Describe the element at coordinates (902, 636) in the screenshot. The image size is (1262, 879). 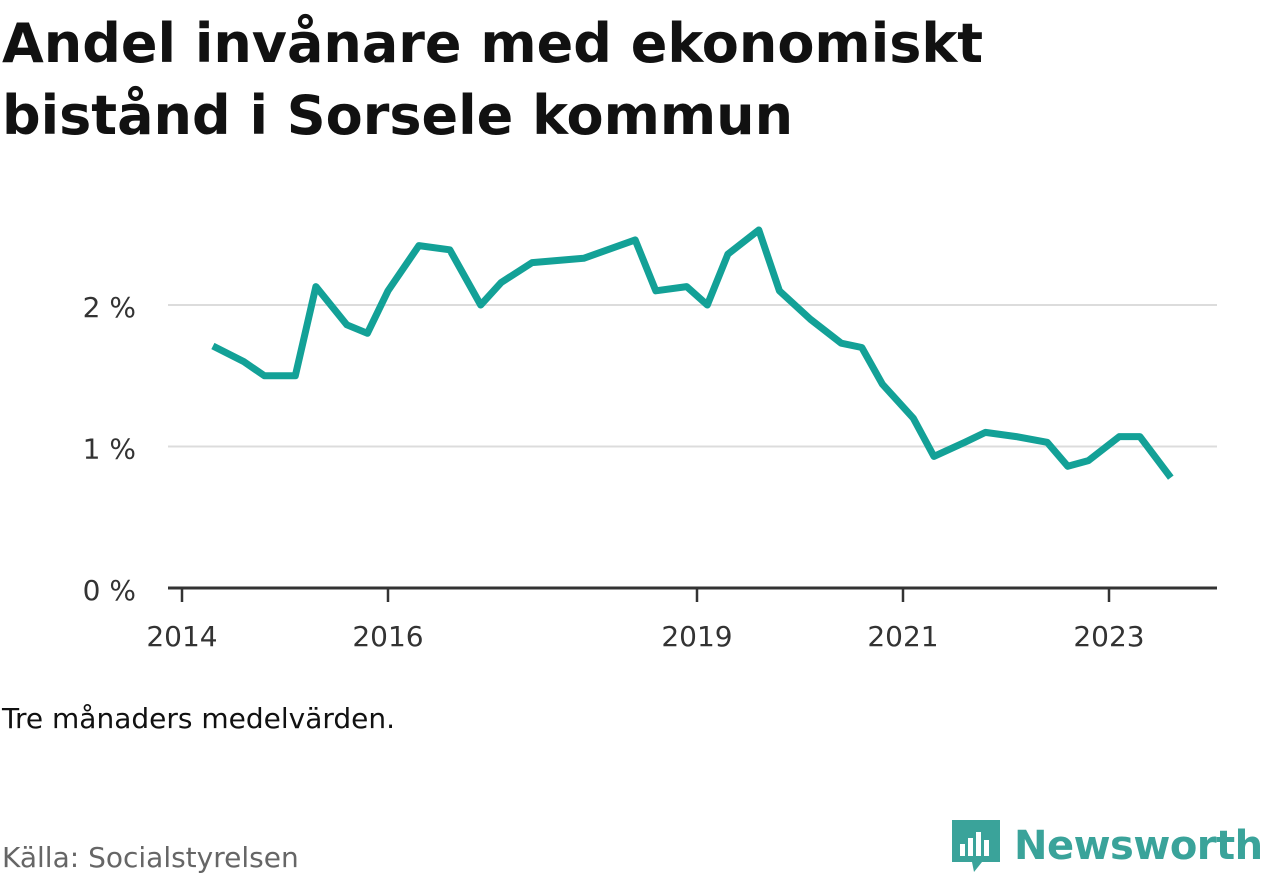
I see `x-tick-label: 2021` at that location.